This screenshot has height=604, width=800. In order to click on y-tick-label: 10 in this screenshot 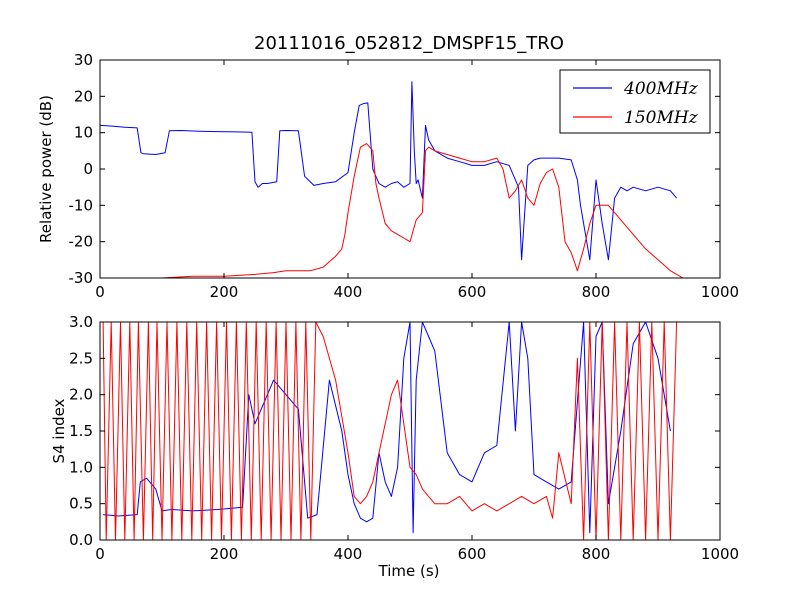, I will do `click(83, 133)`.